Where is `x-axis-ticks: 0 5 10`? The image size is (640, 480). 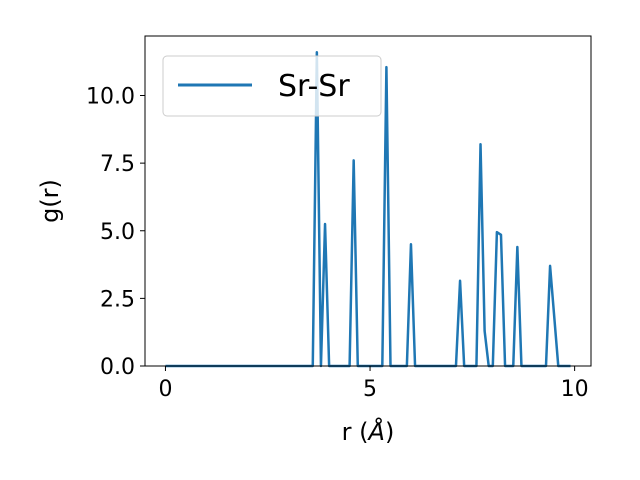 x-axis-ticks: 0 5 10 is located at coordinates (373, 384).